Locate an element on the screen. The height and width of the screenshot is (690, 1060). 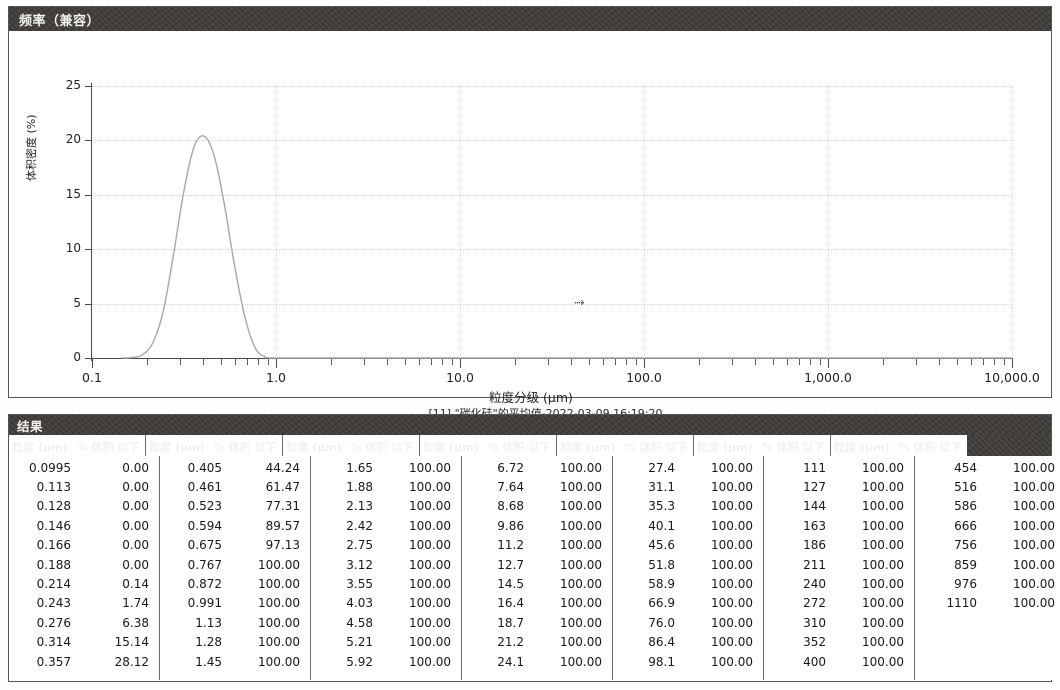
table-row: 14.5 100.00 is located at coordinates (537, 583).